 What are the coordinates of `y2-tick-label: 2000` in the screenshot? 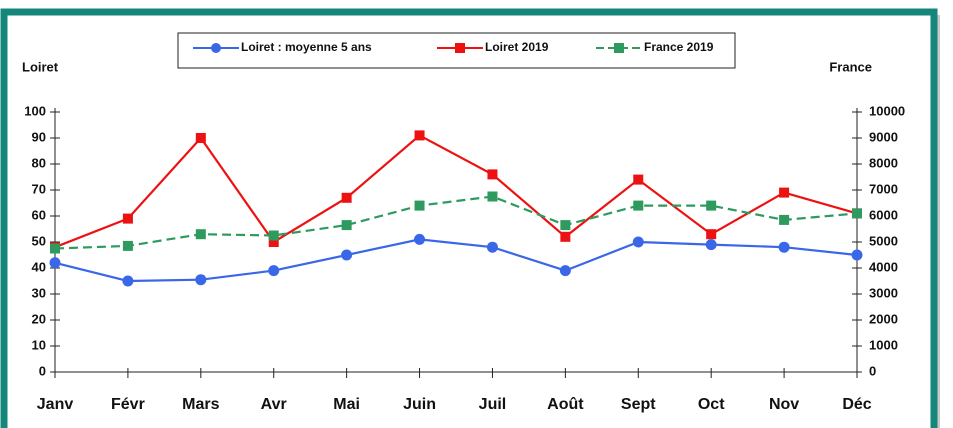 It's located at (883, 318).